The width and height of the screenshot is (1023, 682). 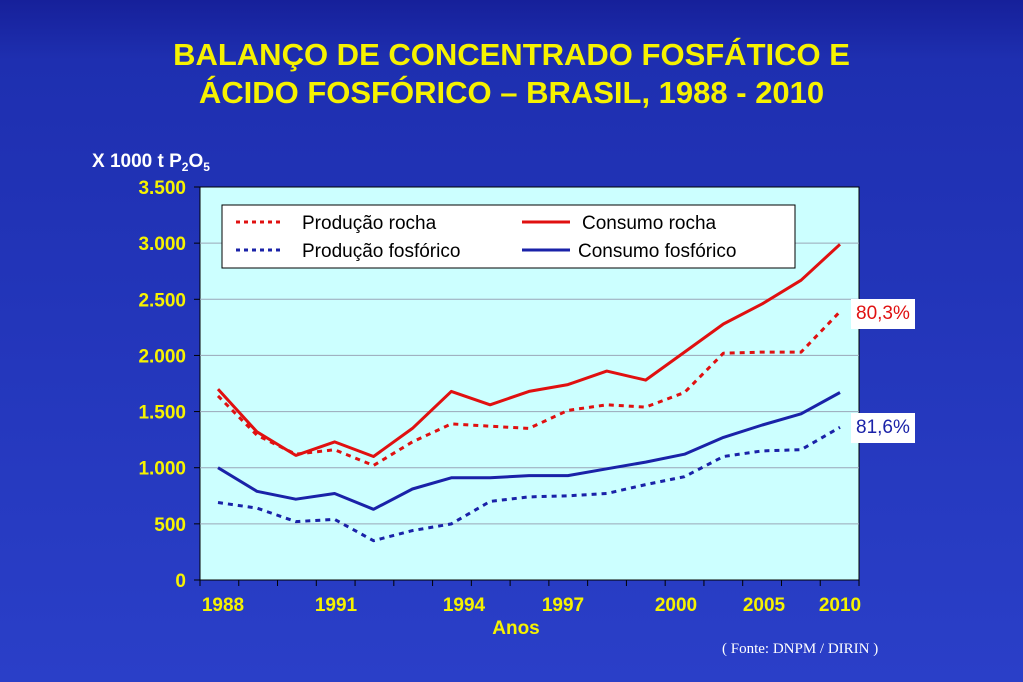 What do you see at coordinates (511, 54) in the screenshot?
I see `title-line-1: BALANÇO DE CONCENTRADO FOSFÁTICO E` at bounding box center [511, 54].